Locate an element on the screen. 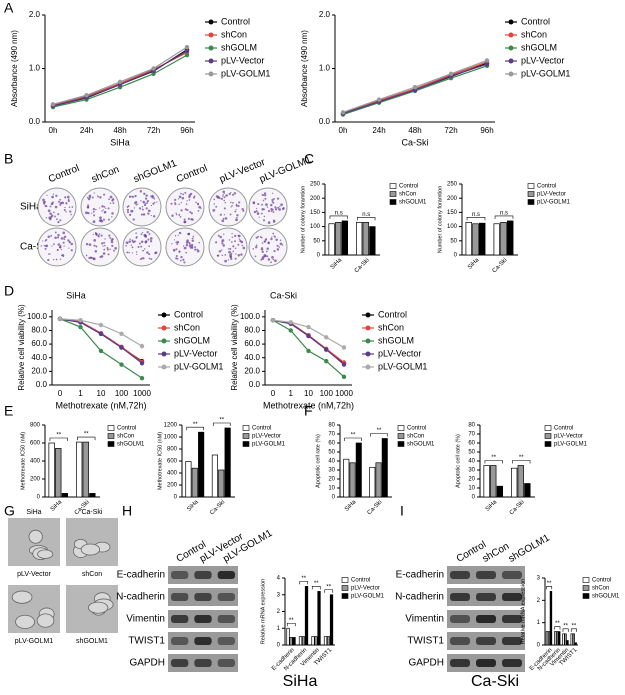 The height and width of the screenshot is (695, 625). x-tick-label: 48h is located at coordinates (414, 130).